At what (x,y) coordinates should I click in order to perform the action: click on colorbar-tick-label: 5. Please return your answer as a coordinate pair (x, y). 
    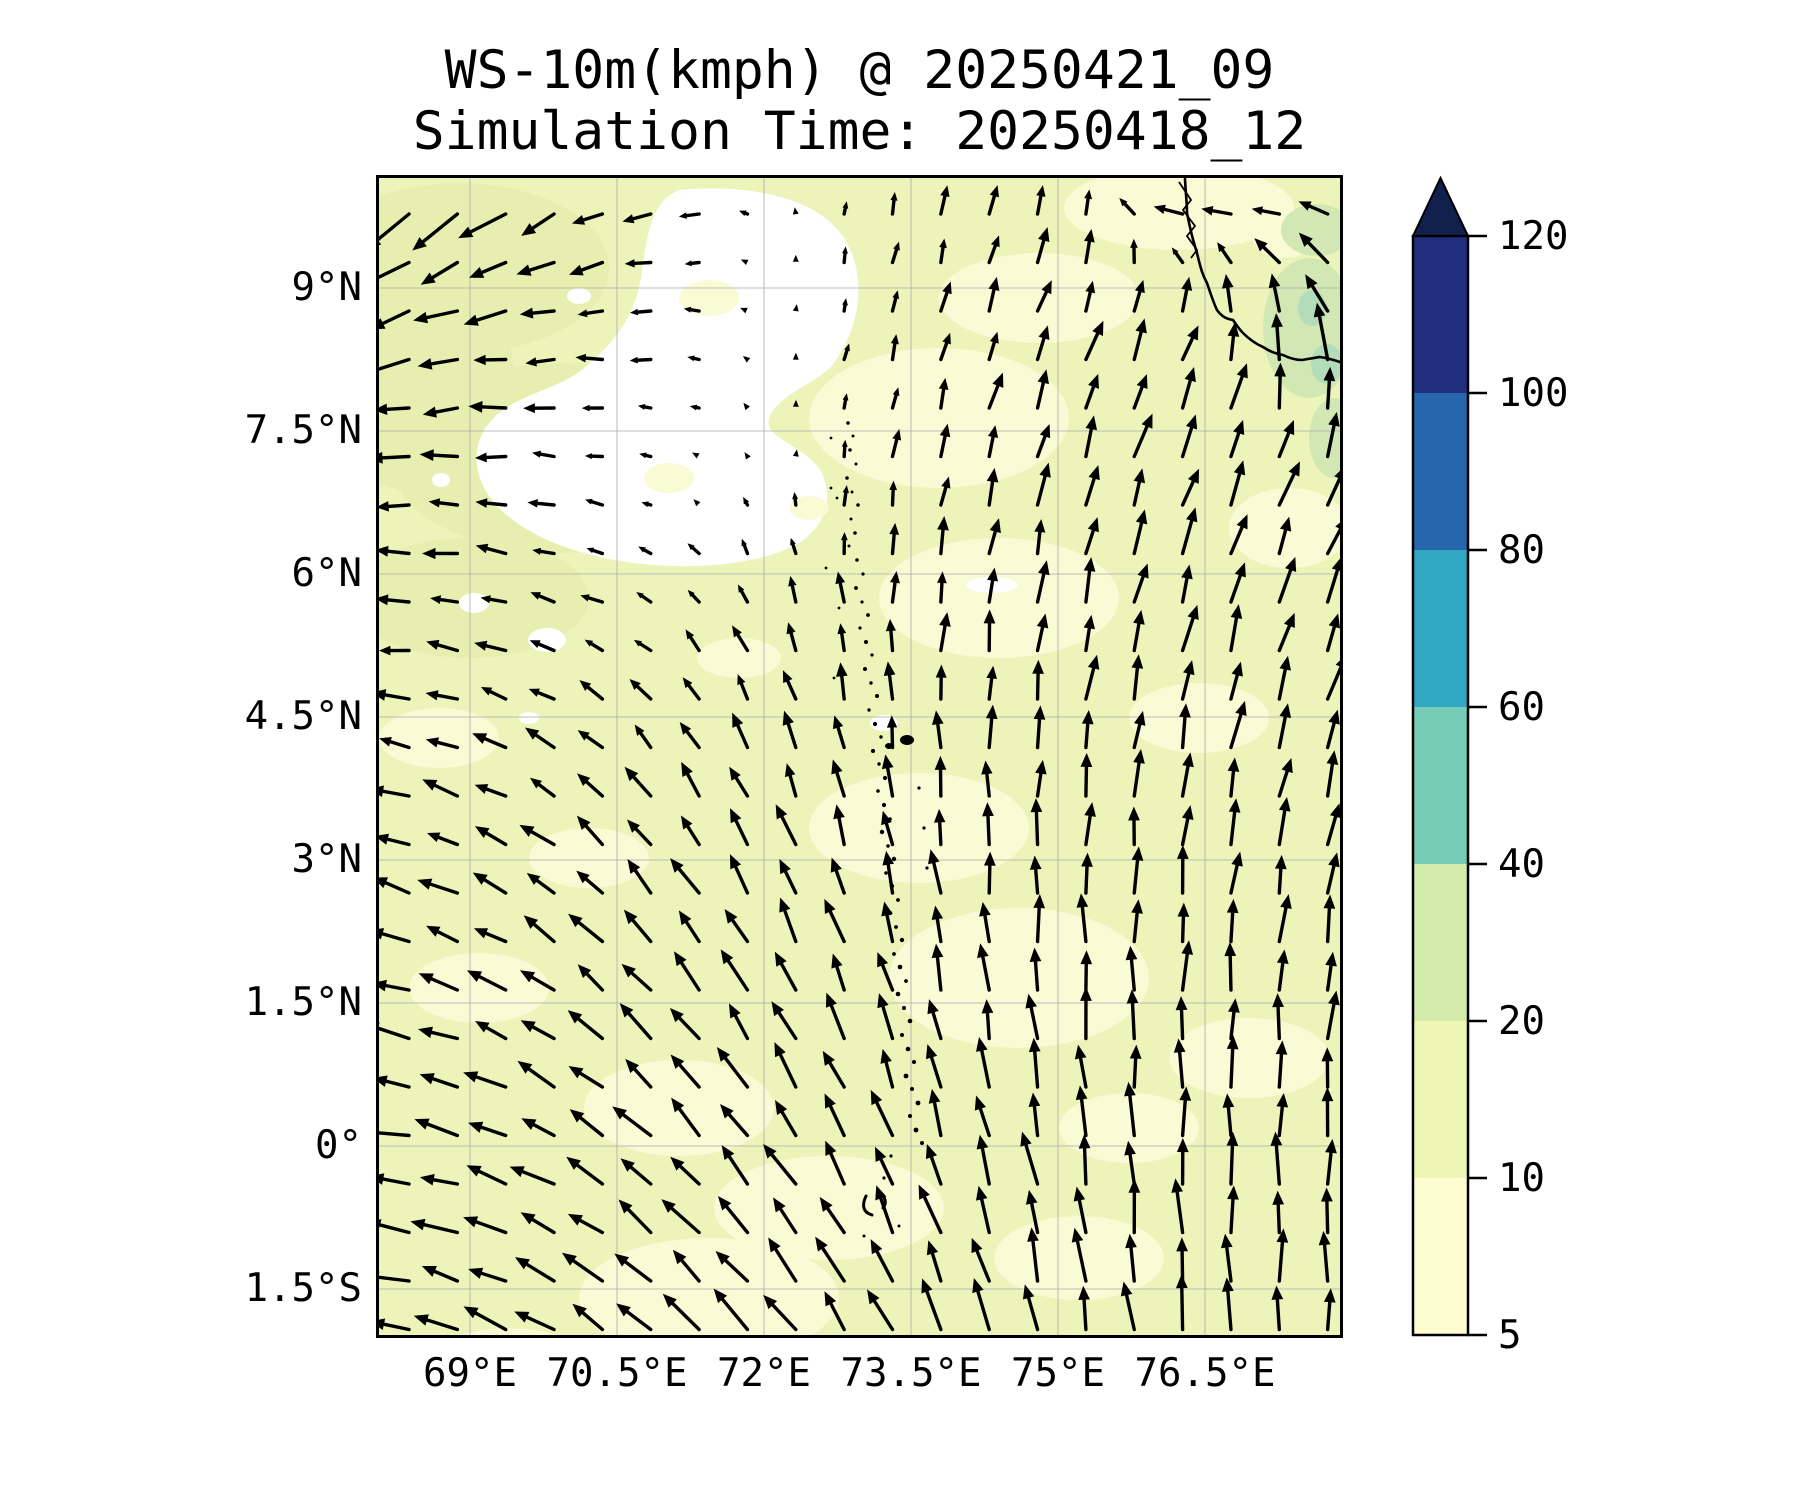
    Looking at the image, I should click on (1509, 1334).